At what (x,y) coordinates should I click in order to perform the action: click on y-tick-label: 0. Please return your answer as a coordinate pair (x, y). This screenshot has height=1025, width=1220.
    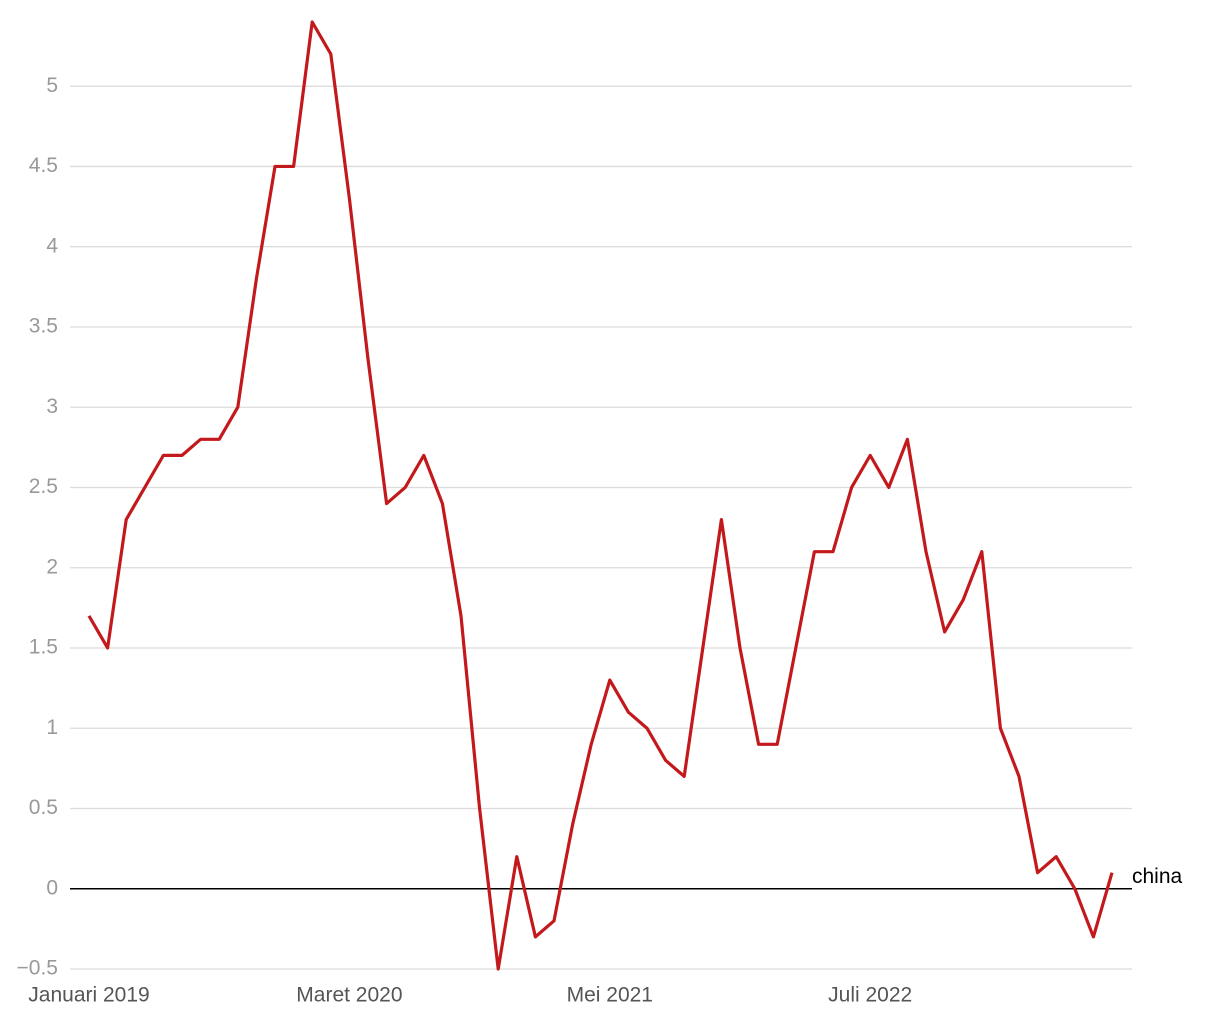
    Looking at the image, I should click on (52, 887).